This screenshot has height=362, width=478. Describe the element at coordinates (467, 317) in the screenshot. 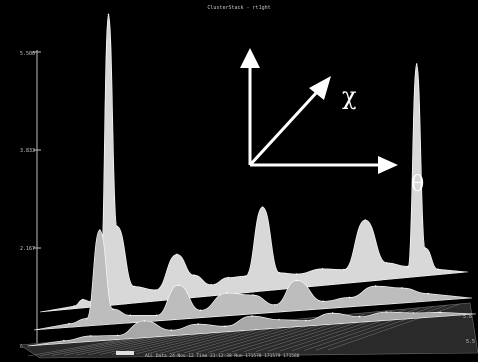

I see `x-end-tick-label: 5.6` at that location.